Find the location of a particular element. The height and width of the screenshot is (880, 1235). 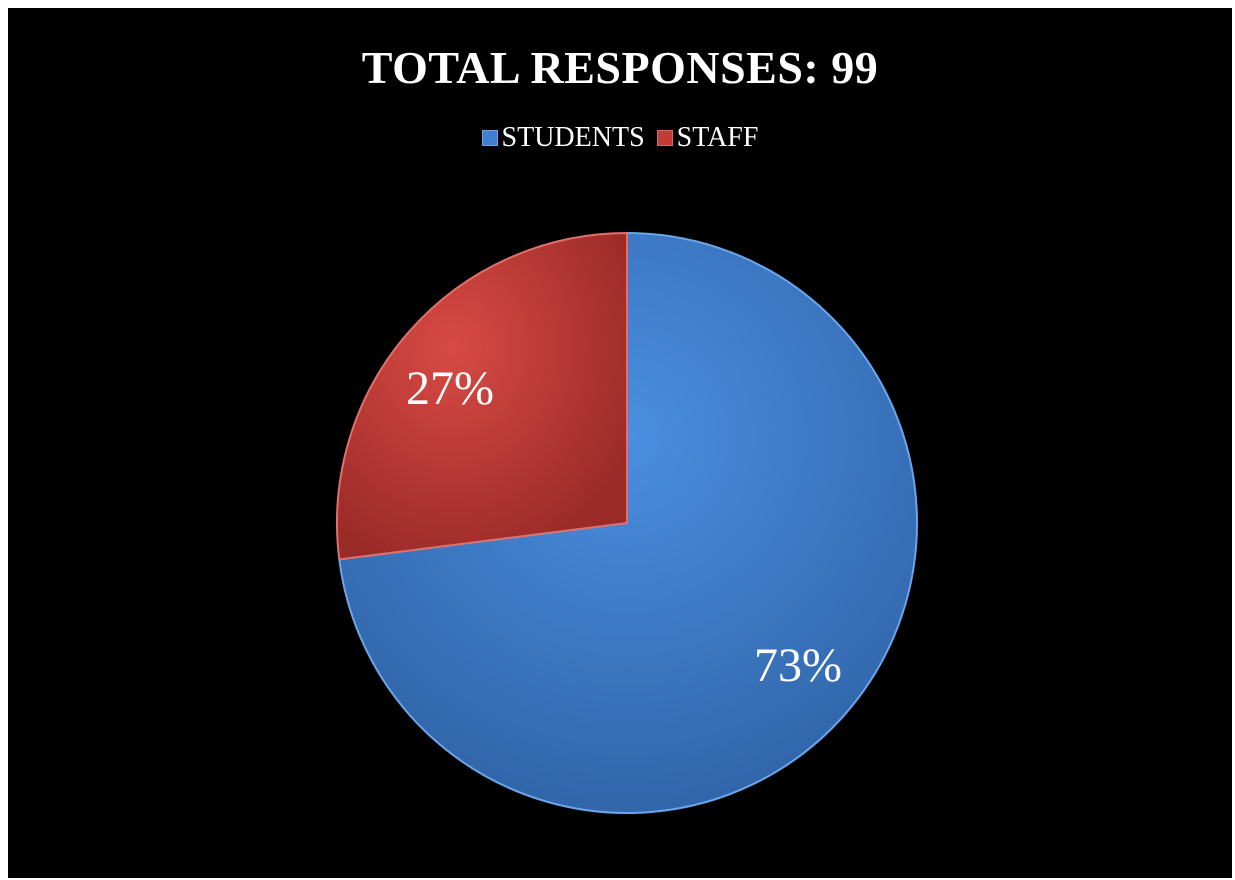

chart-title: TOTAL RESPONSES: 99 is located at coordinates (620, 67).